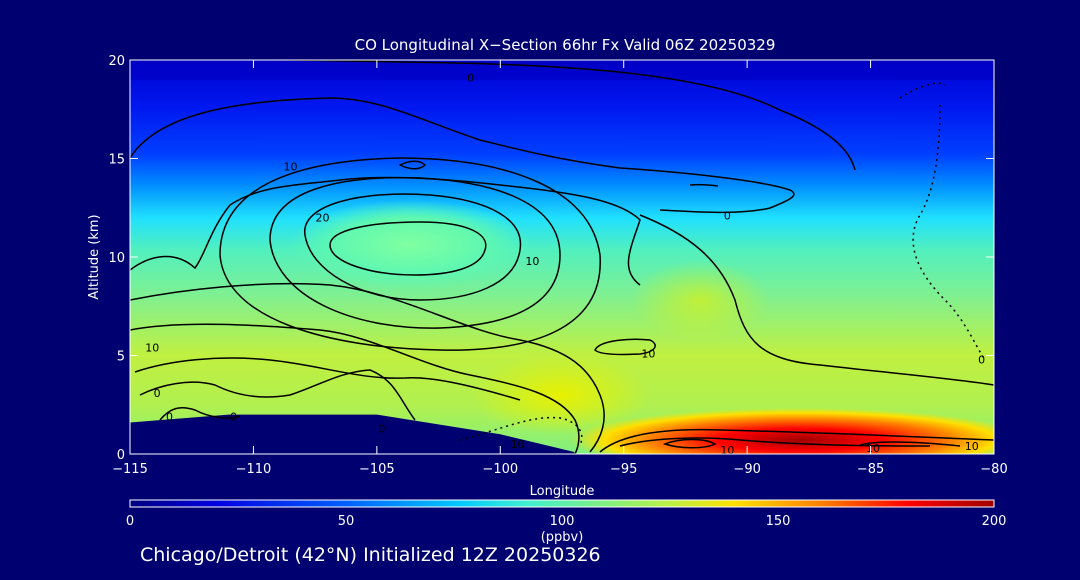 Image resolution: width=1080 pixels, height=580 pixels. I want to click on y-tick-label: 0, so click(121, 455).